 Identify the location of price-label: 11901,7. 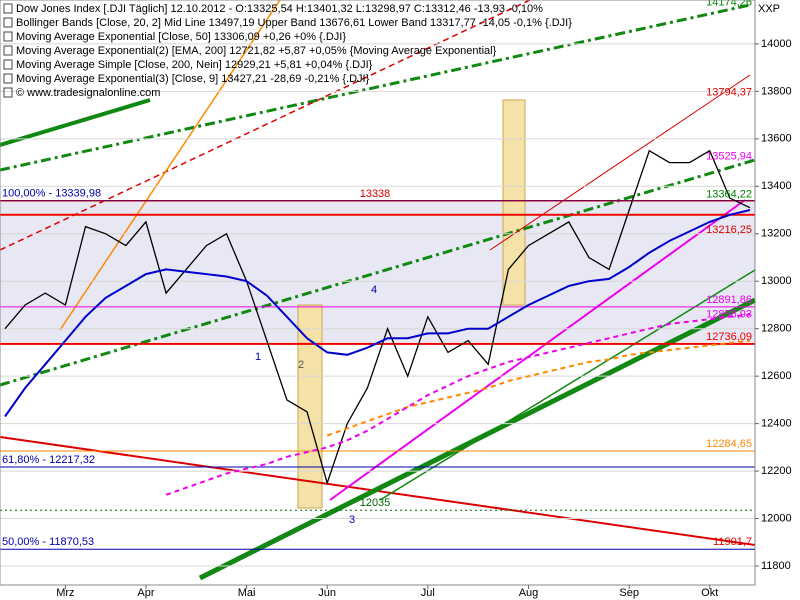
(732, 542).